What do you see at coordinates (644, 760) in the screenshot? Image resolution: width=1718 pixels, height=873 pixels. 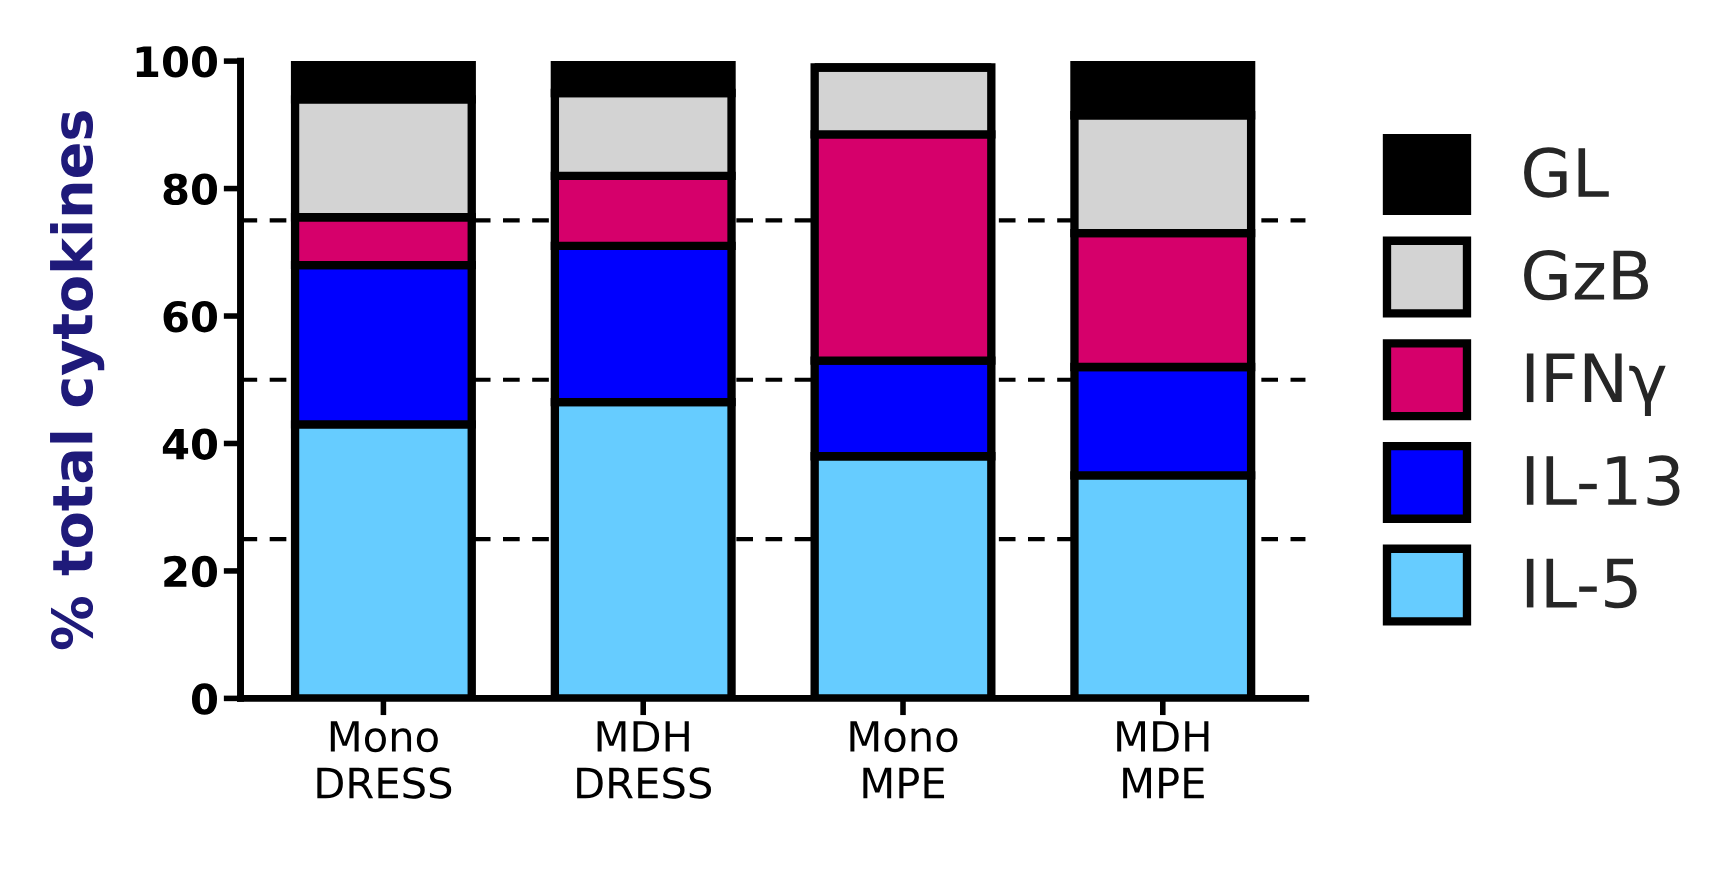 I see `x-tick-label: MDH DRESS` at bounding box center [644, 760].